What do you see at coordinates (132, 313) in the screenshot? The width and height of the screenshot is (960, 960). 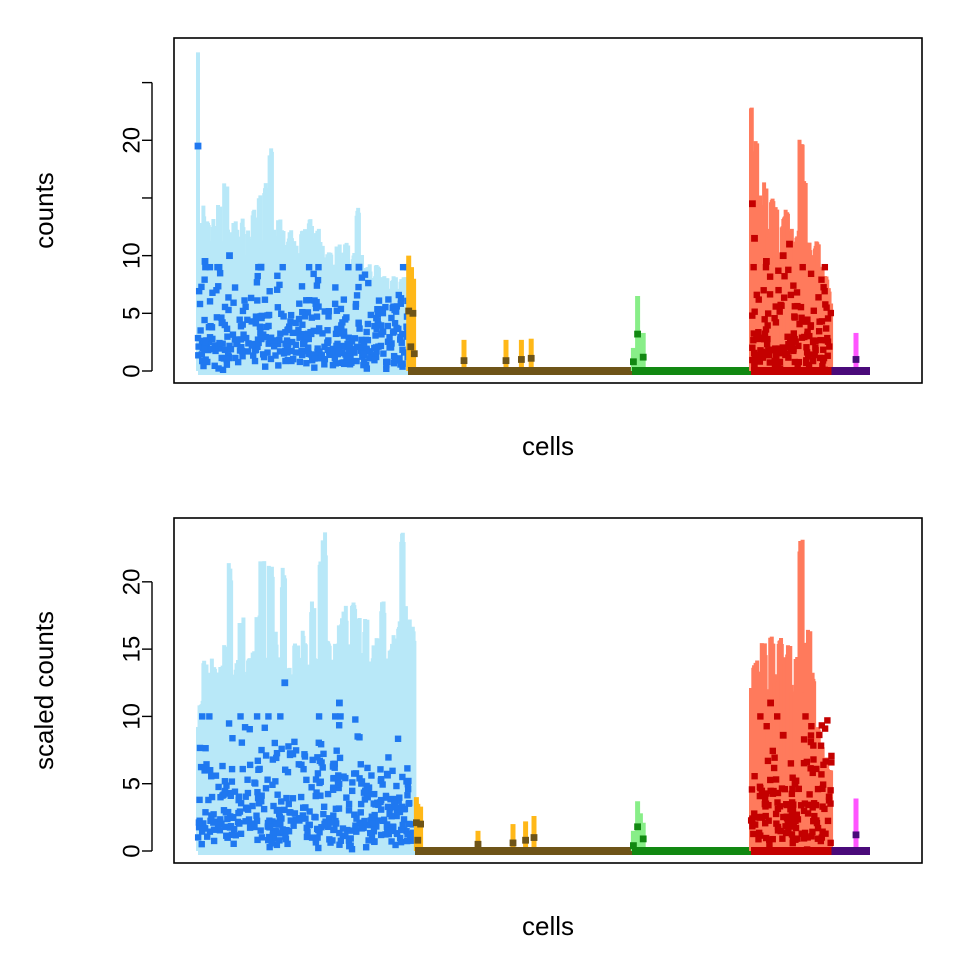 I see `y-tick-label: 5` at bounding box center [132, 313].